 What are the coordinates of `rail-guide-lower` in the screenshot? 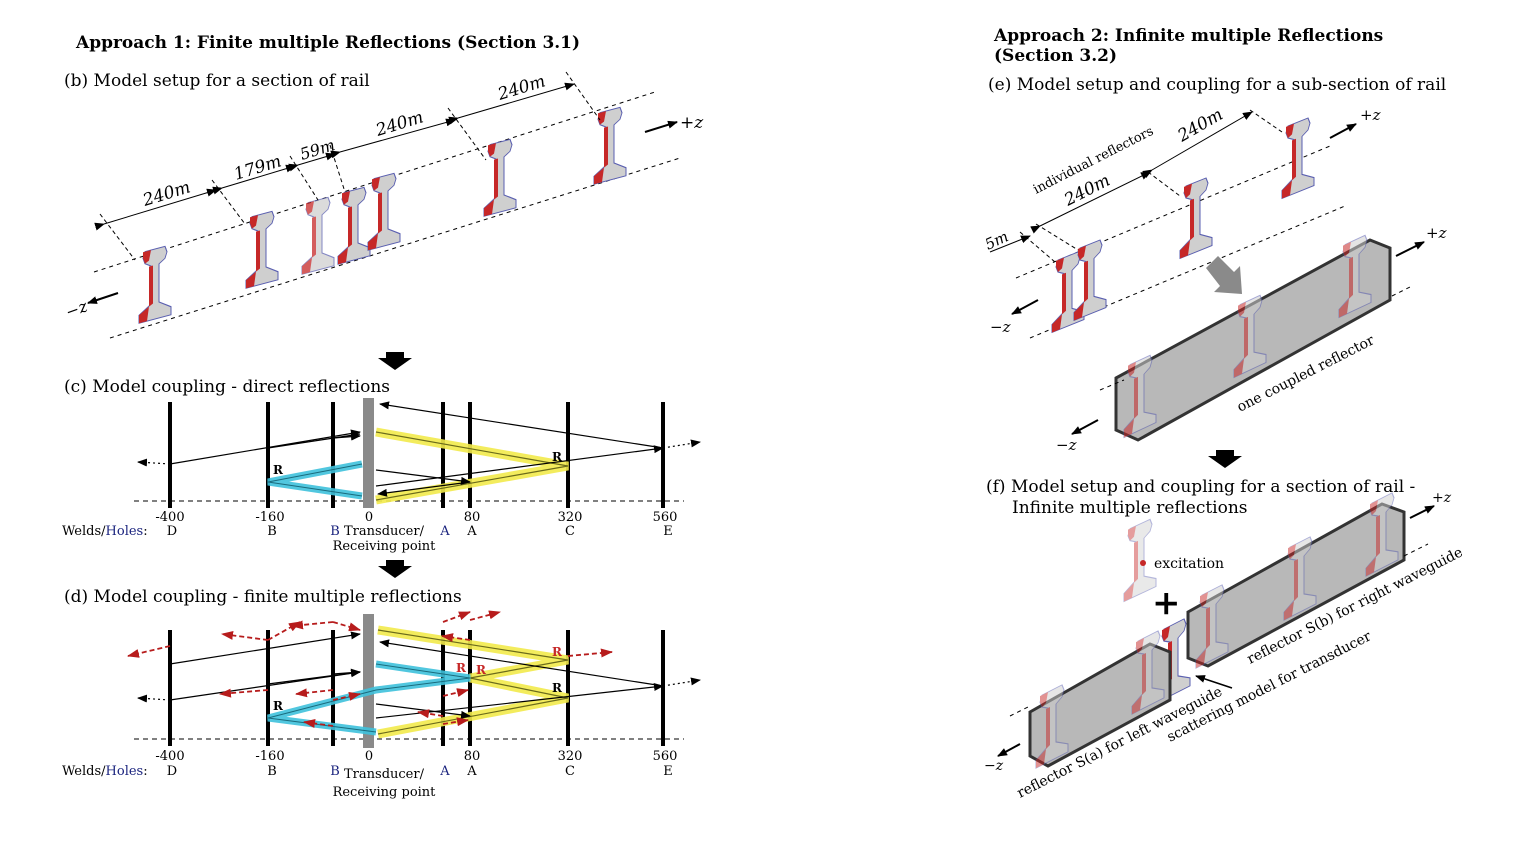 It's located at (395, 248).